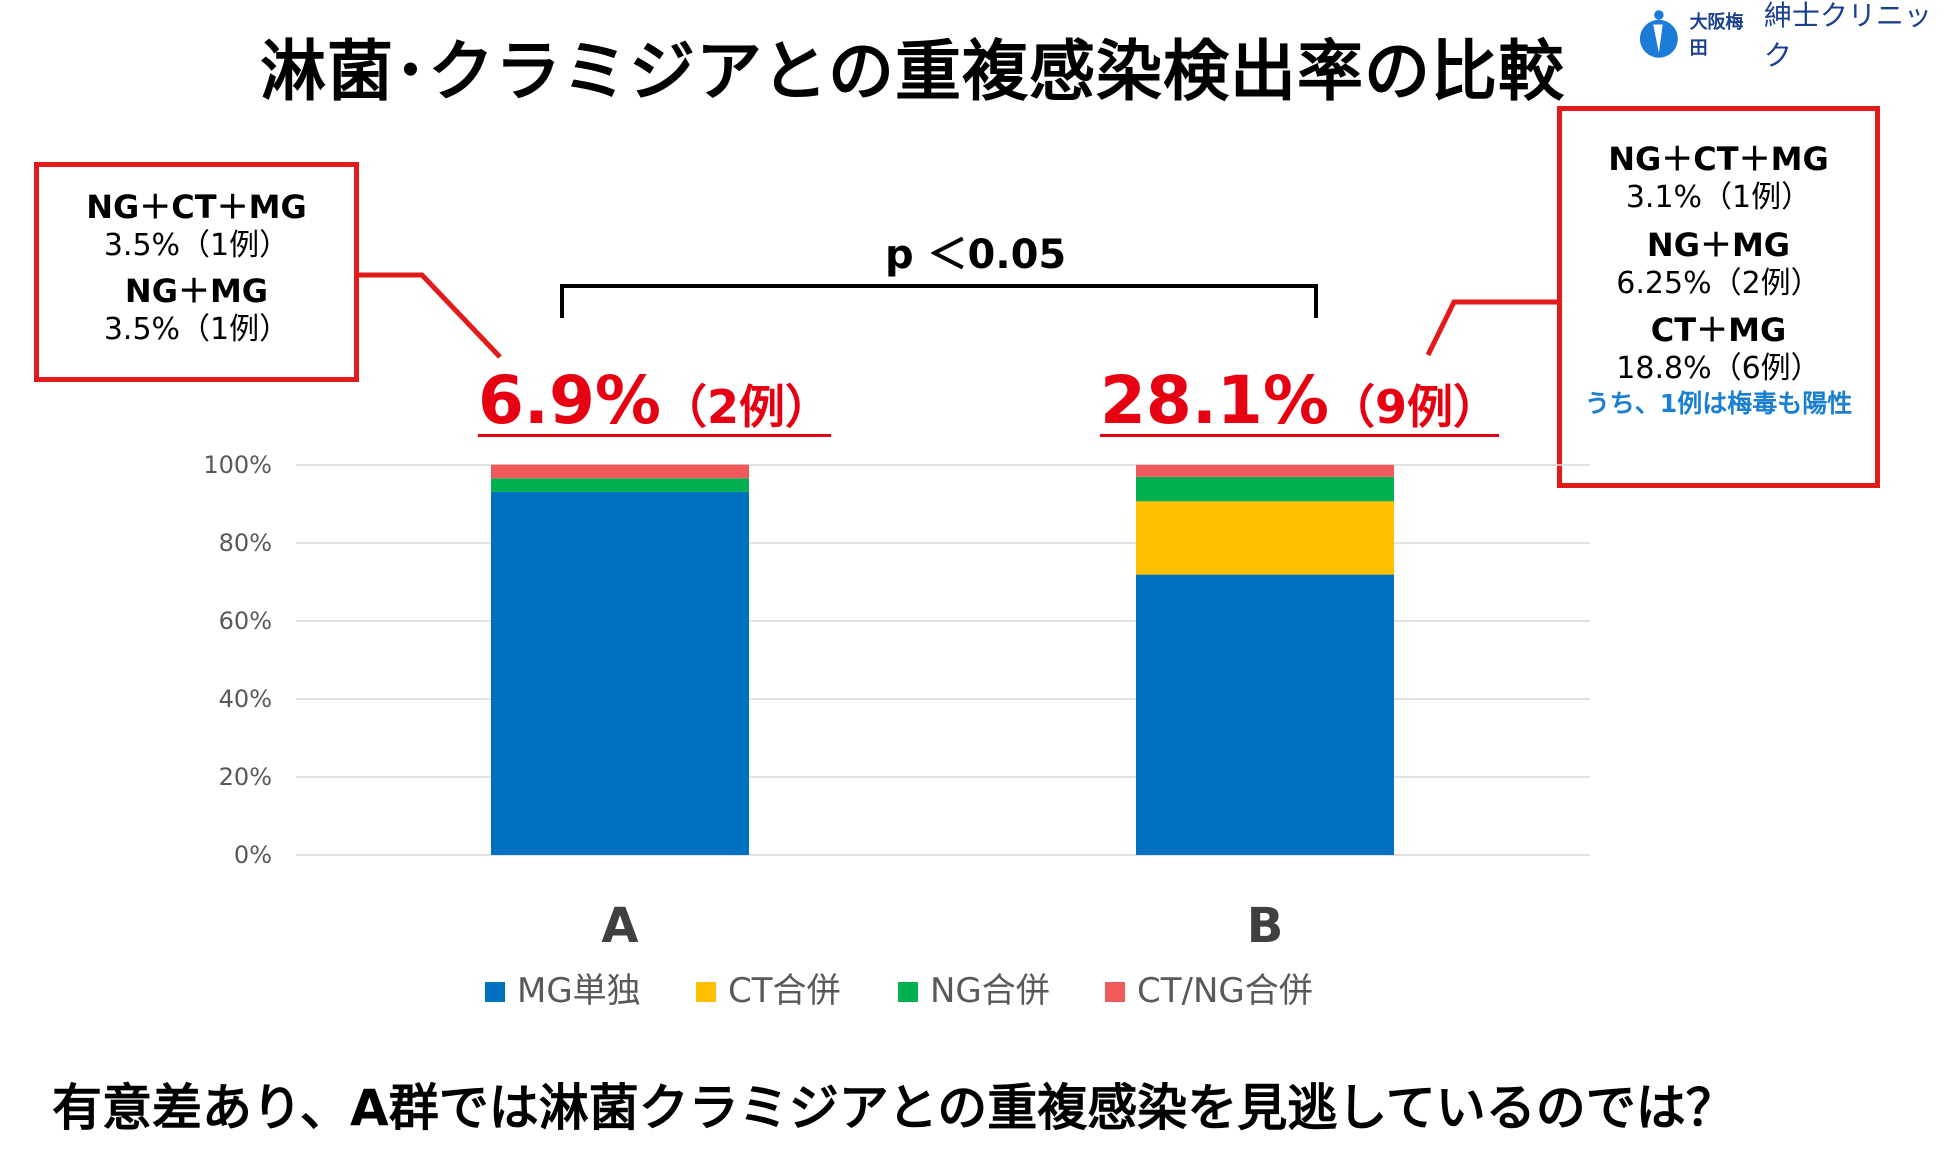 The width and height of the screenshot is (1950, 1159). What do you see at coordinates (976, 255) in the screenshot?
I see `significance-label: p ＜0.05` at bounding box center [976, 255].